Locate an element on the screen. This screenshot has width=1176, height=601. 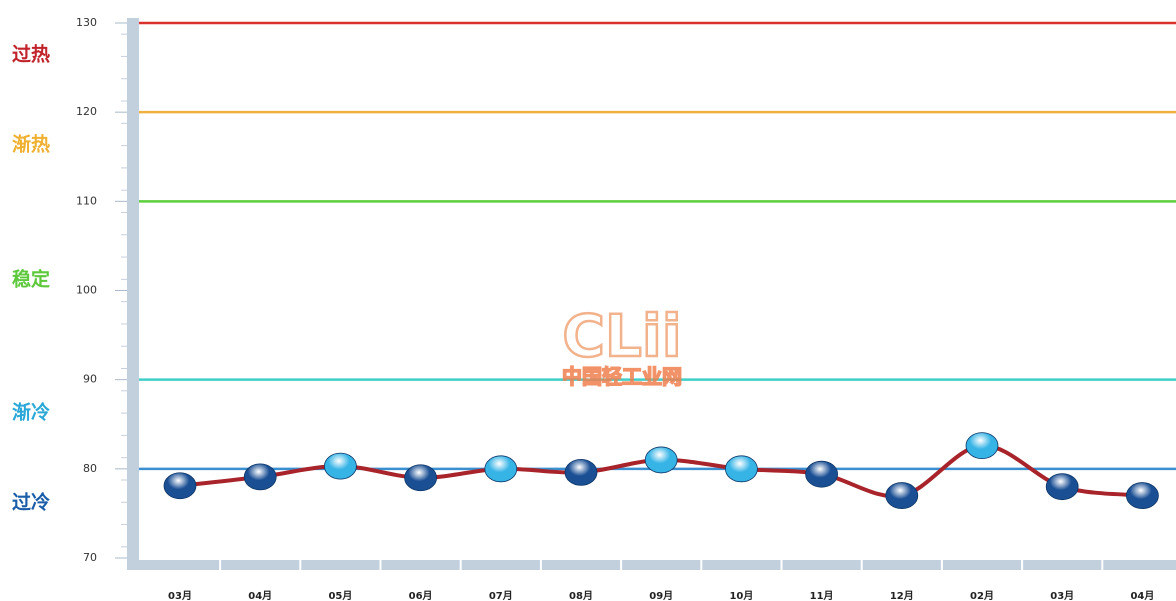
x-tick-label: 06月 is located at coordinates (421, 595).